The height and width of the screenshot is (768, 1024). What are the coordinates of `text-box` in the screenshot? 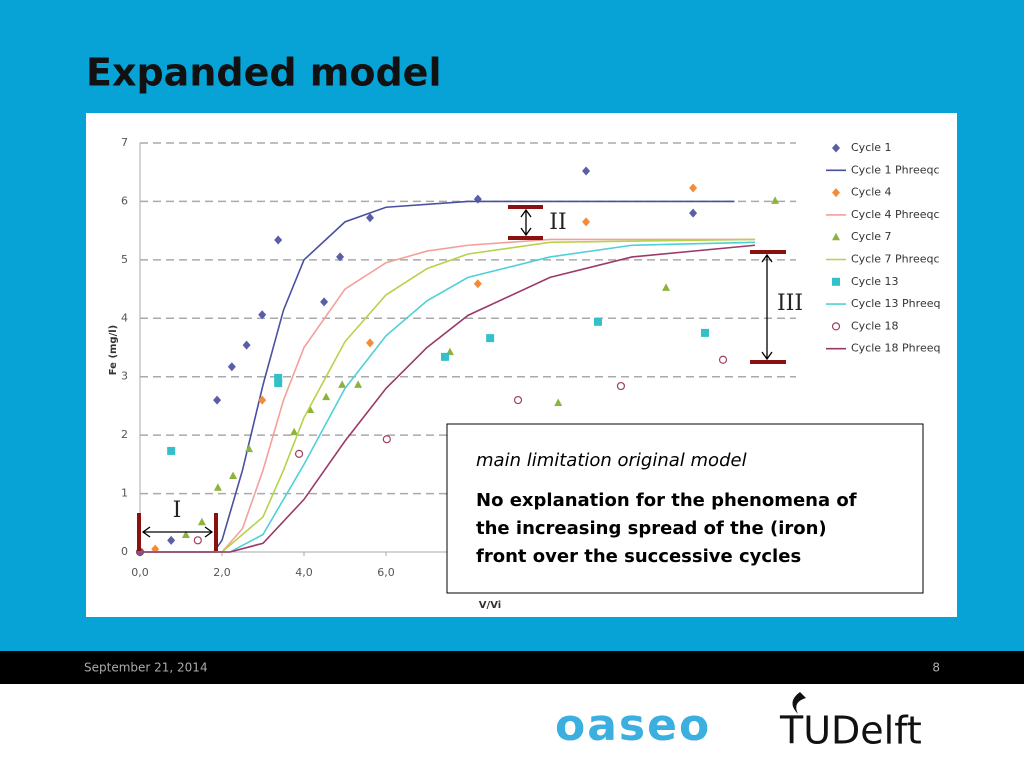 It's located at (685, 508).